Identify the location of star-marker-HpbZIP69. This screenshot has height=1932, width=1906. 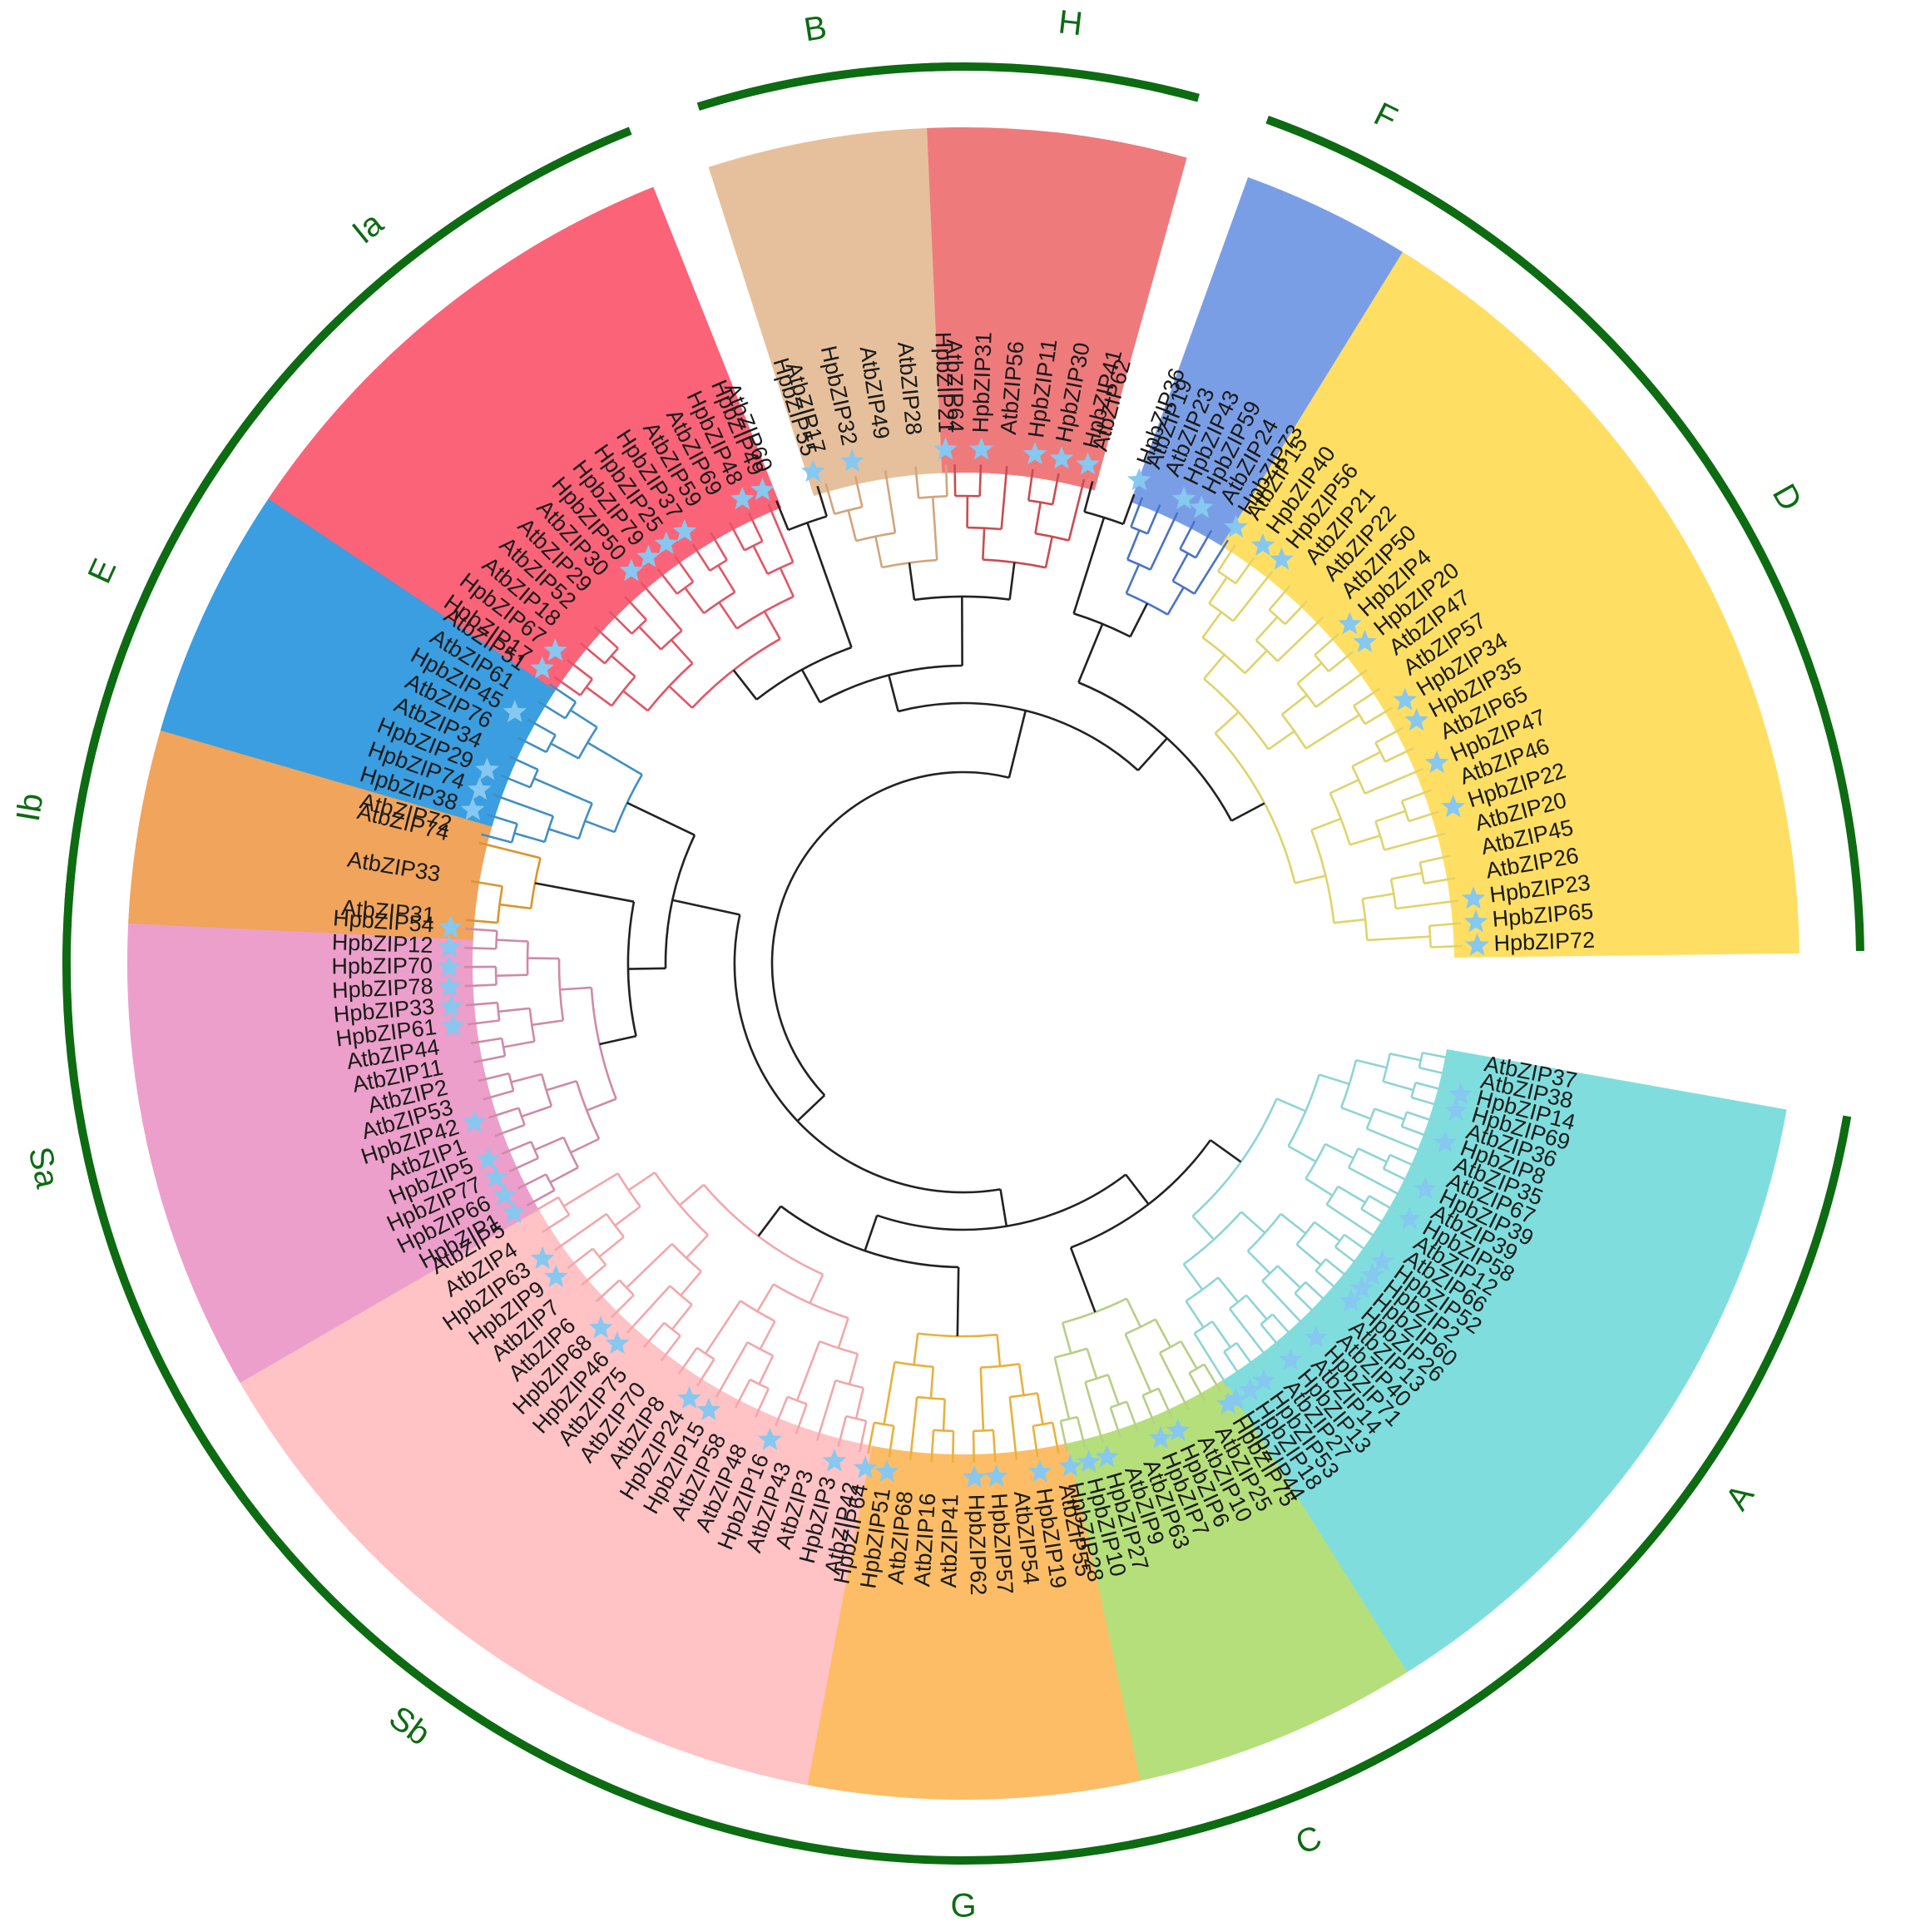
(1455, 1110).